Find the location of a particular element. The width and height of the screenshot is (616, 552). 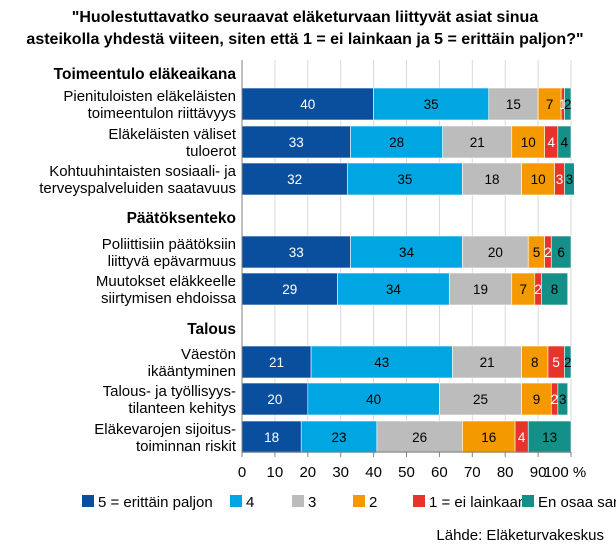

category-label: Eläkeläisten väliset tuloerot is located at coordinates (172, 143).